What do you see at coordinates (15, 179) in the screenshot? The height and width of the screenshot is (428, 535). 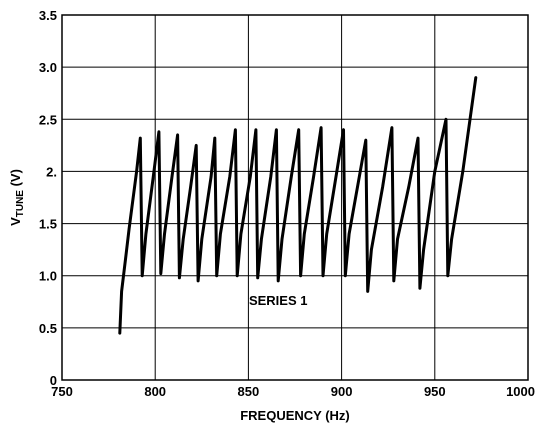 I see `y-axis-title-unit: (V)` at bounding box center [15, 179].